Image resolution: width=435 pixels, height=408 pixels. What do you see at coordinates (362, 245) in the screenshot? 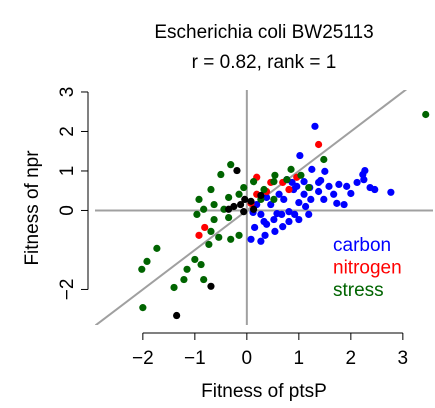
I see `legend-entry: carbon` at bounding box center [362, 245].